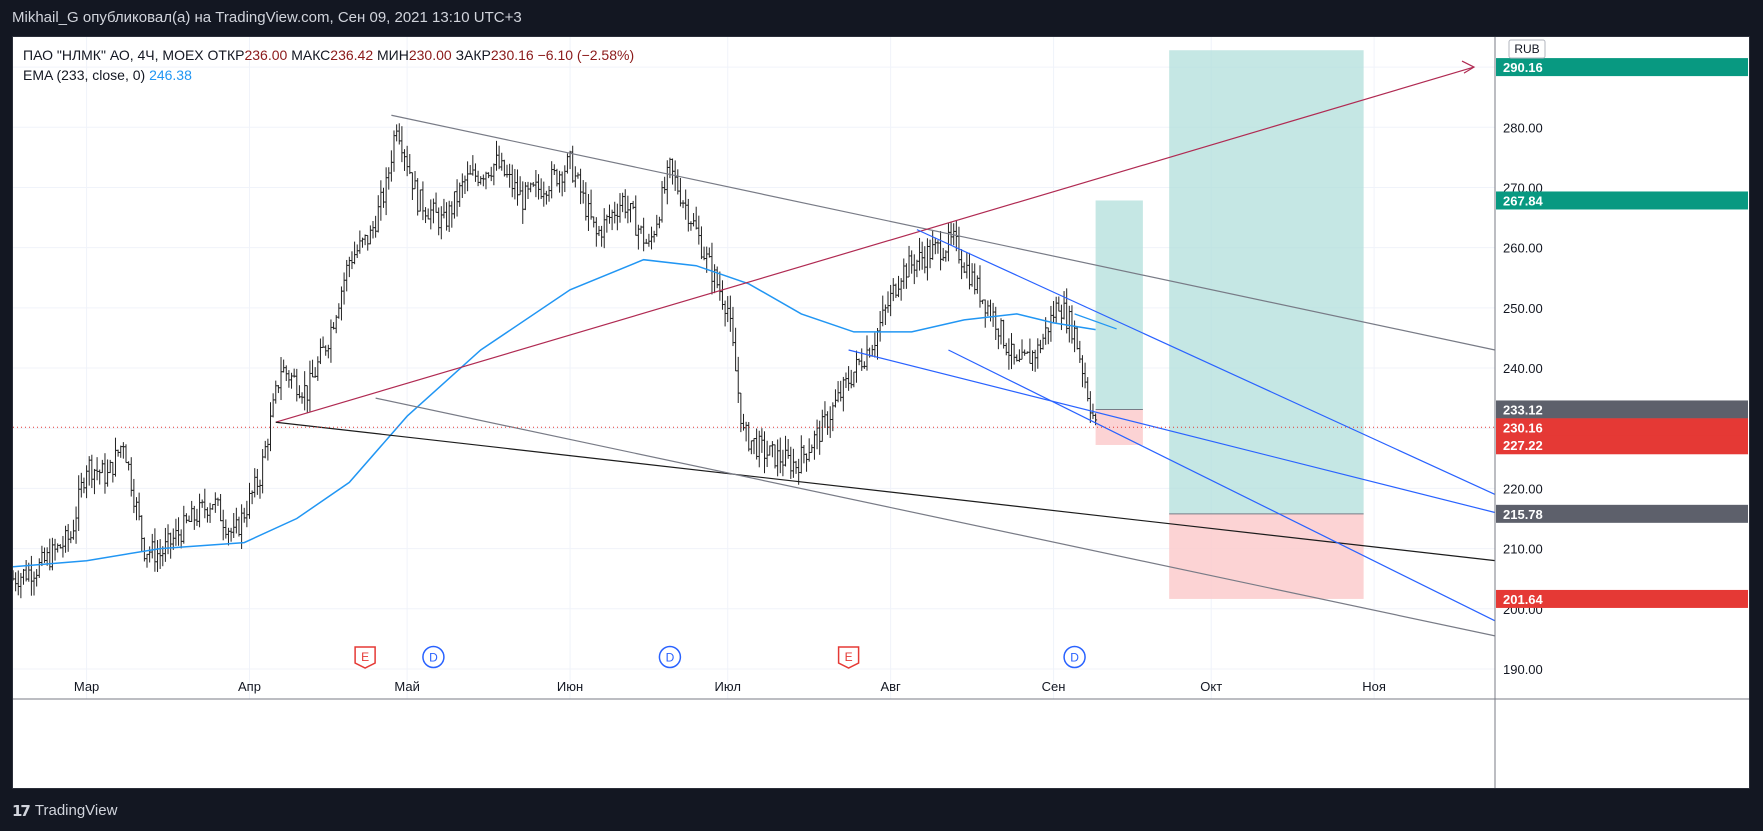 The image size is (1763, 831). I want to click on high-label: МАКС, so click(311, 55).